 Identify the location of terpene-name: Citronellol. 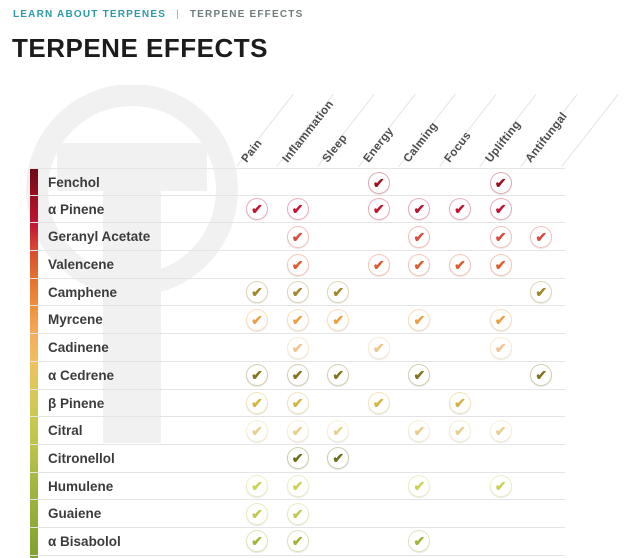
(81, 458).